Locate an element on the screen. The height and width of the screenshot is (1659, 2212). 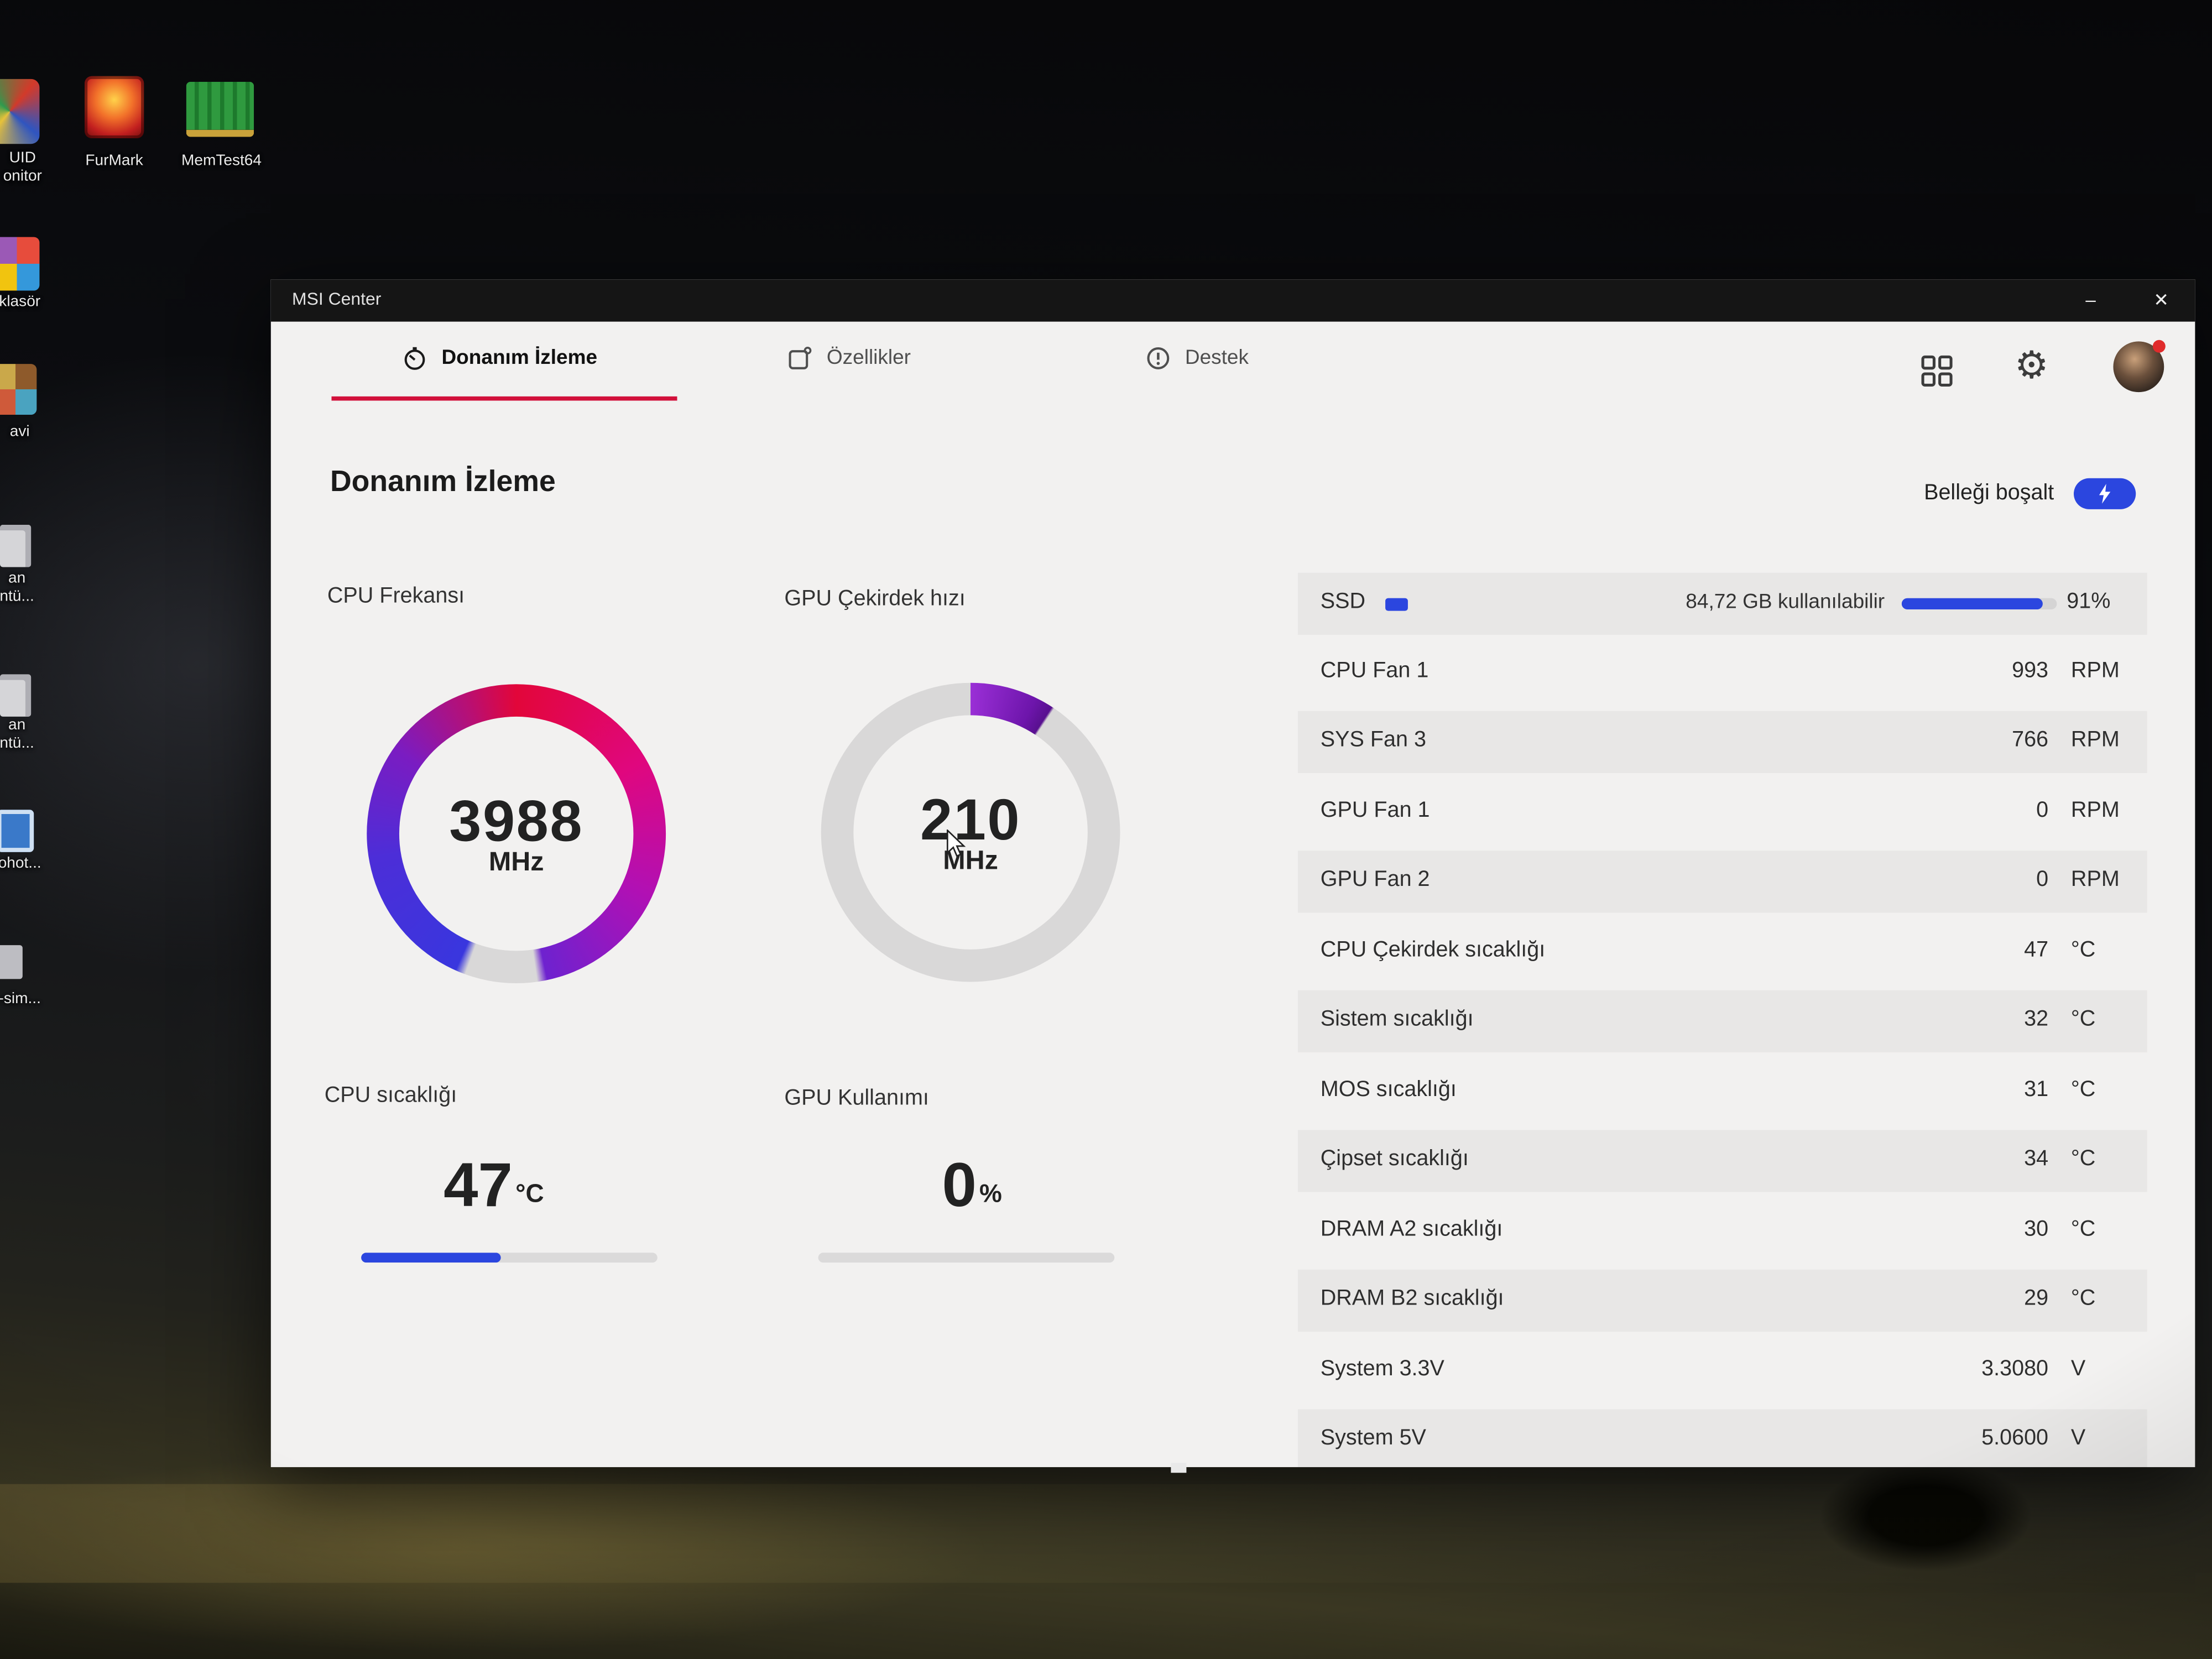
gpu-clock-value: 210 is located at coordinates (971, 820).